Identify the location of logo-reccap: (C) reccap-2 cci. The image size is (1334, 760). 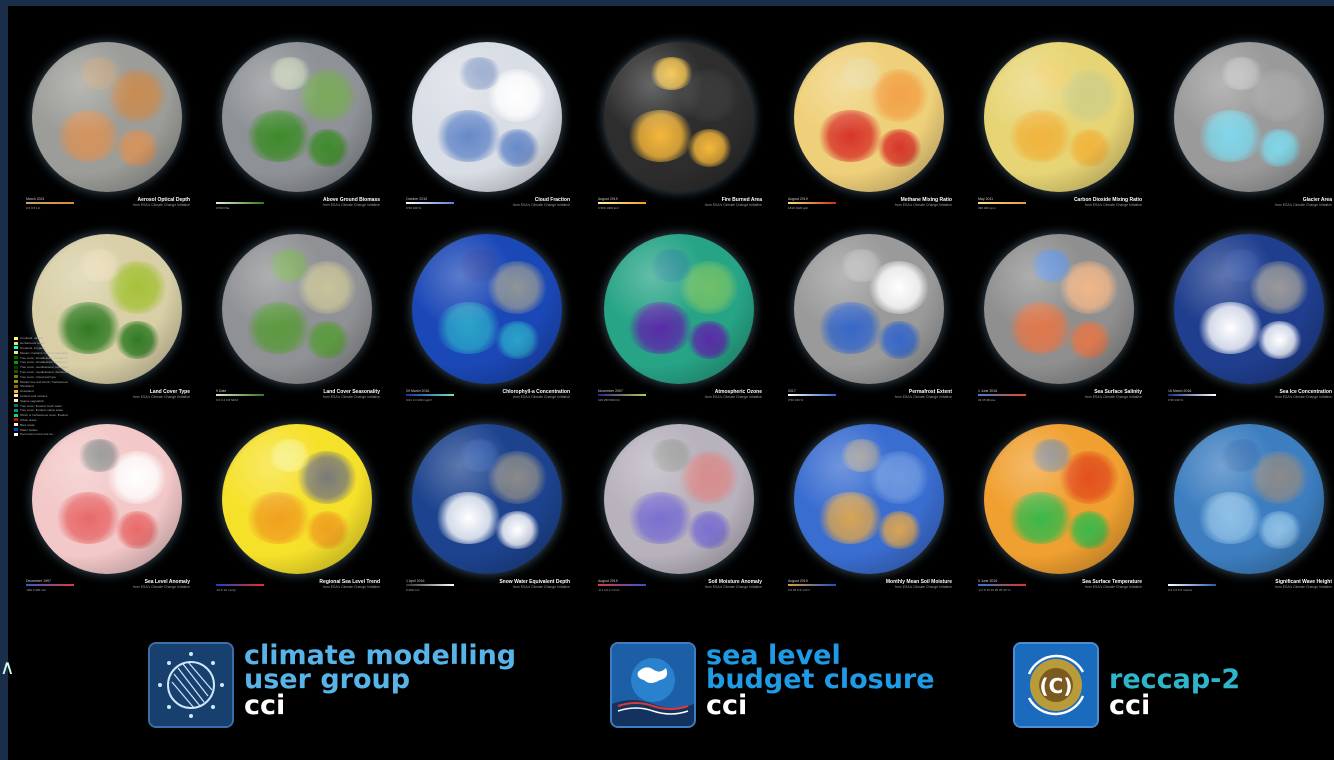
(1133, 687).